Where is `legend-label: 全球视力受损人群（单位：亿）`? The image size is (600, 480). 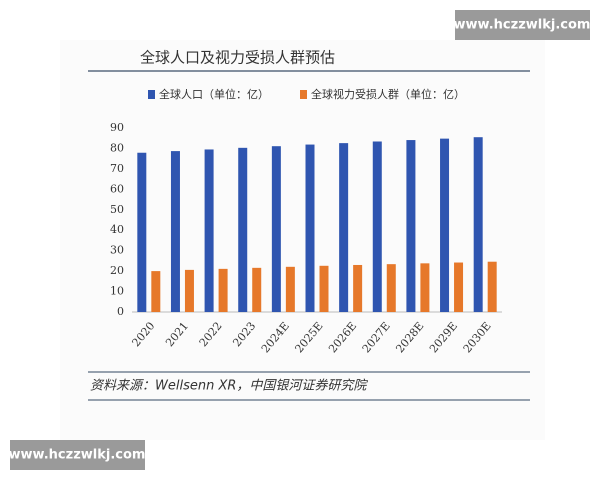
legend-label: 全球视力受损人群（单位：亿） is located at coordinates (388, 94).